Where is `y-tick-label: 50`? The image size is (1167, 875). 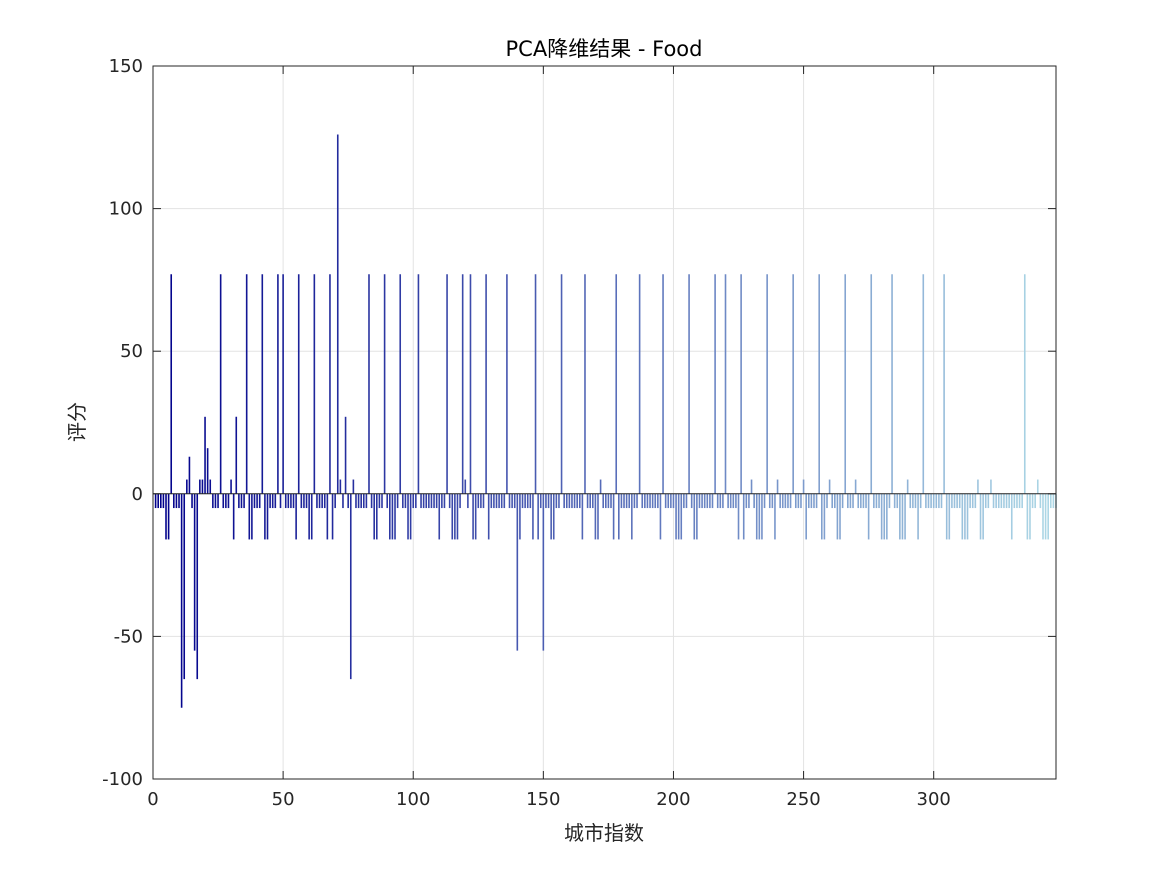 y-tick-label: 50 is located at coordinates (131, 351).